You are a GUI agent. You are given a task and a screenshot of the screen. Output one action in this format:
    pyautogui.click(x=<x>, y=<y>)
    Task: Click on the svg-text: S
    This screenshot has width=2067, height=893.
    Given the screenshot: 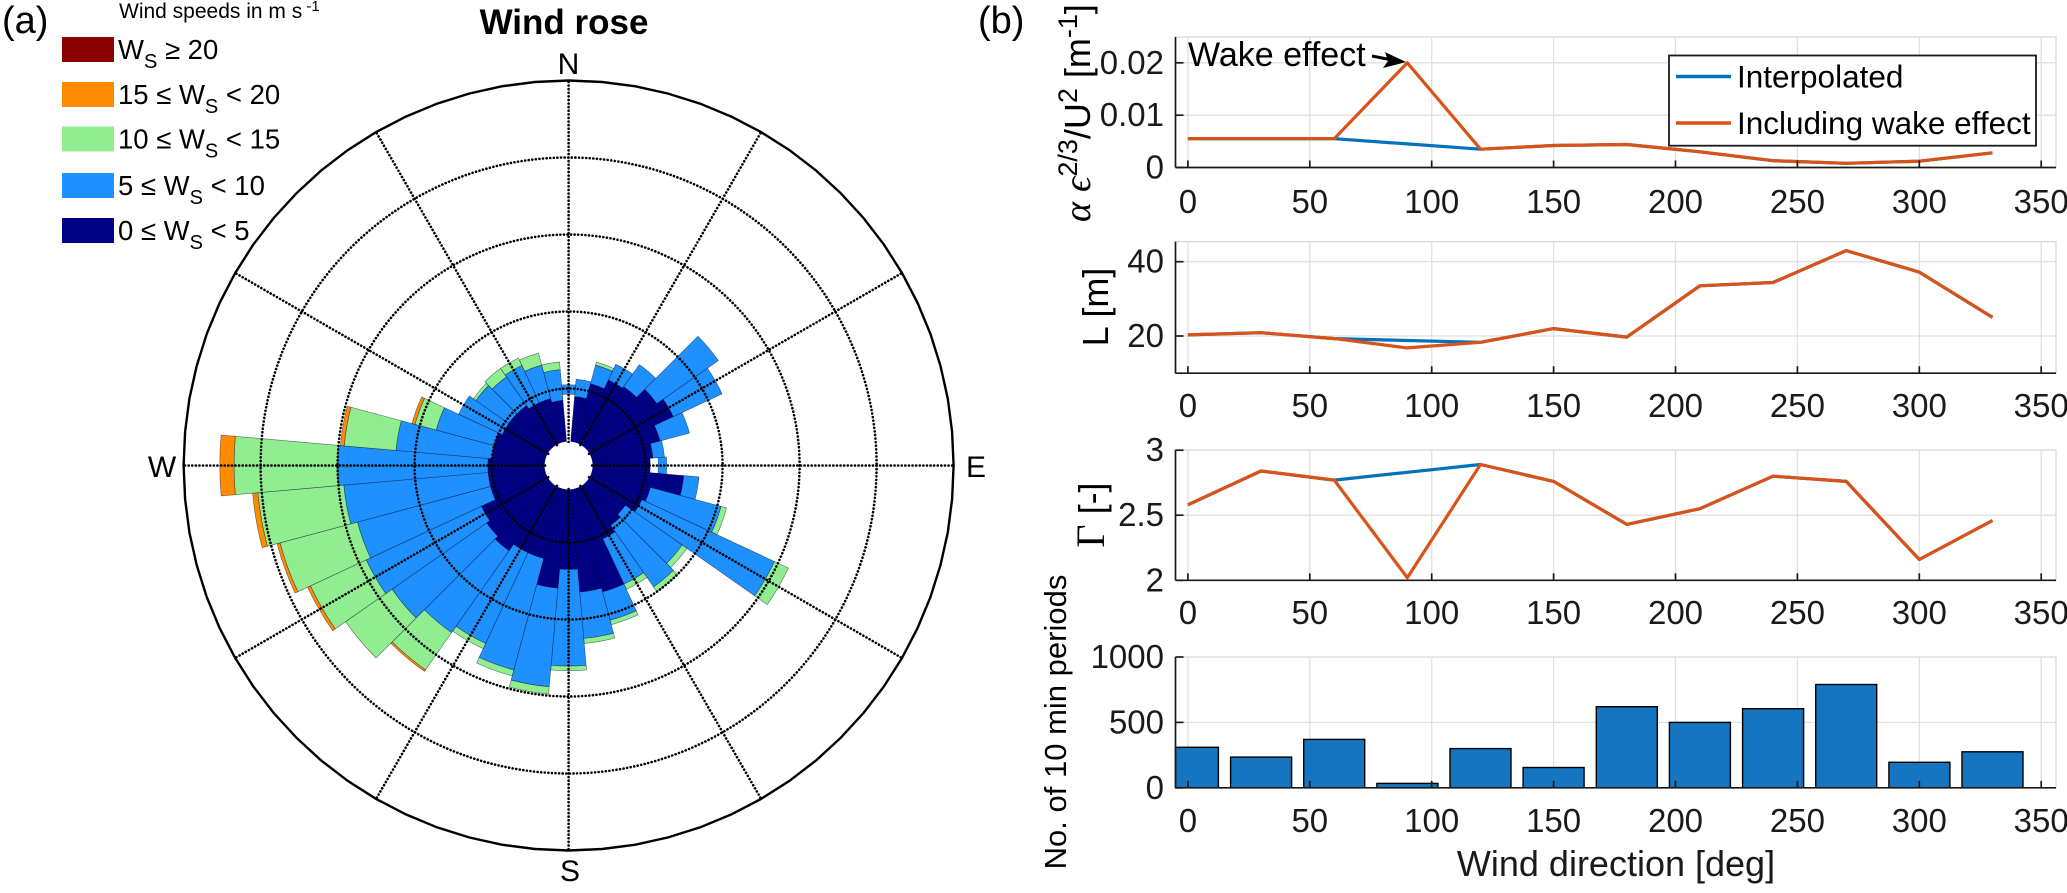 What is the action you would take?
    pyautogui.click(x=570, y=871)
    